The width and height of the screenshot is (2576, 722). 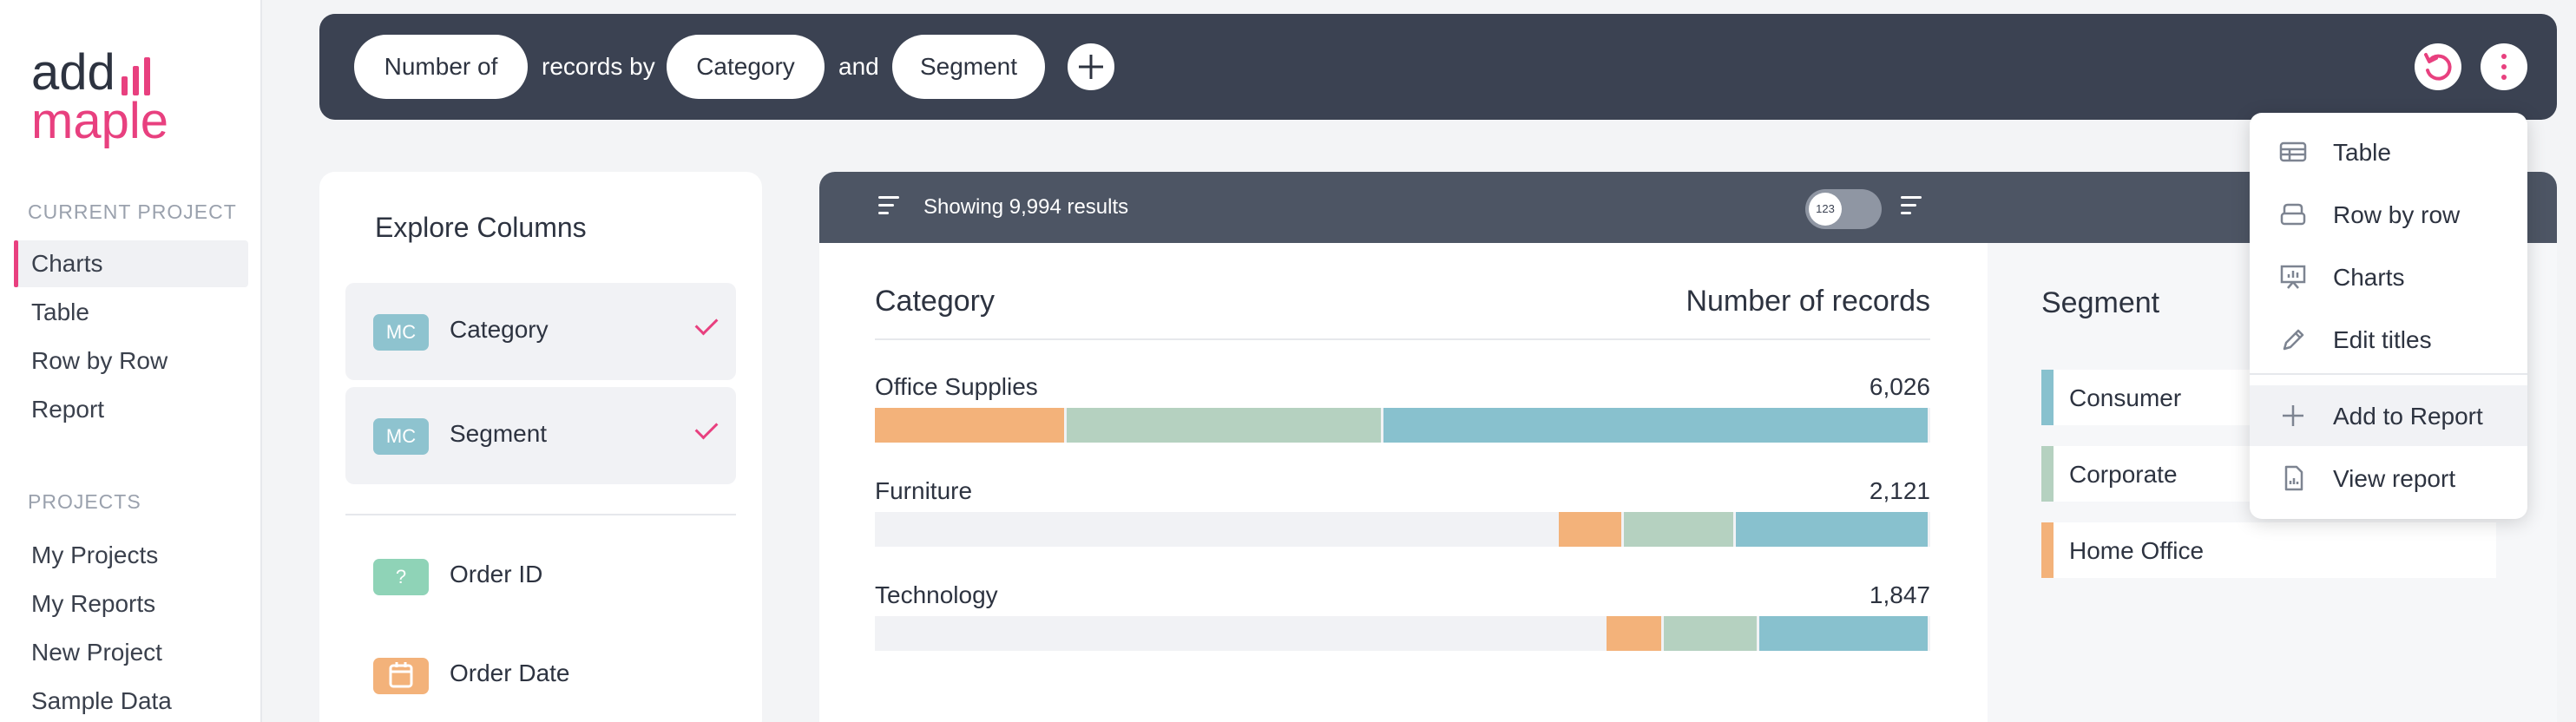 I want to click on document-icon, so click(x=2293, y=478).